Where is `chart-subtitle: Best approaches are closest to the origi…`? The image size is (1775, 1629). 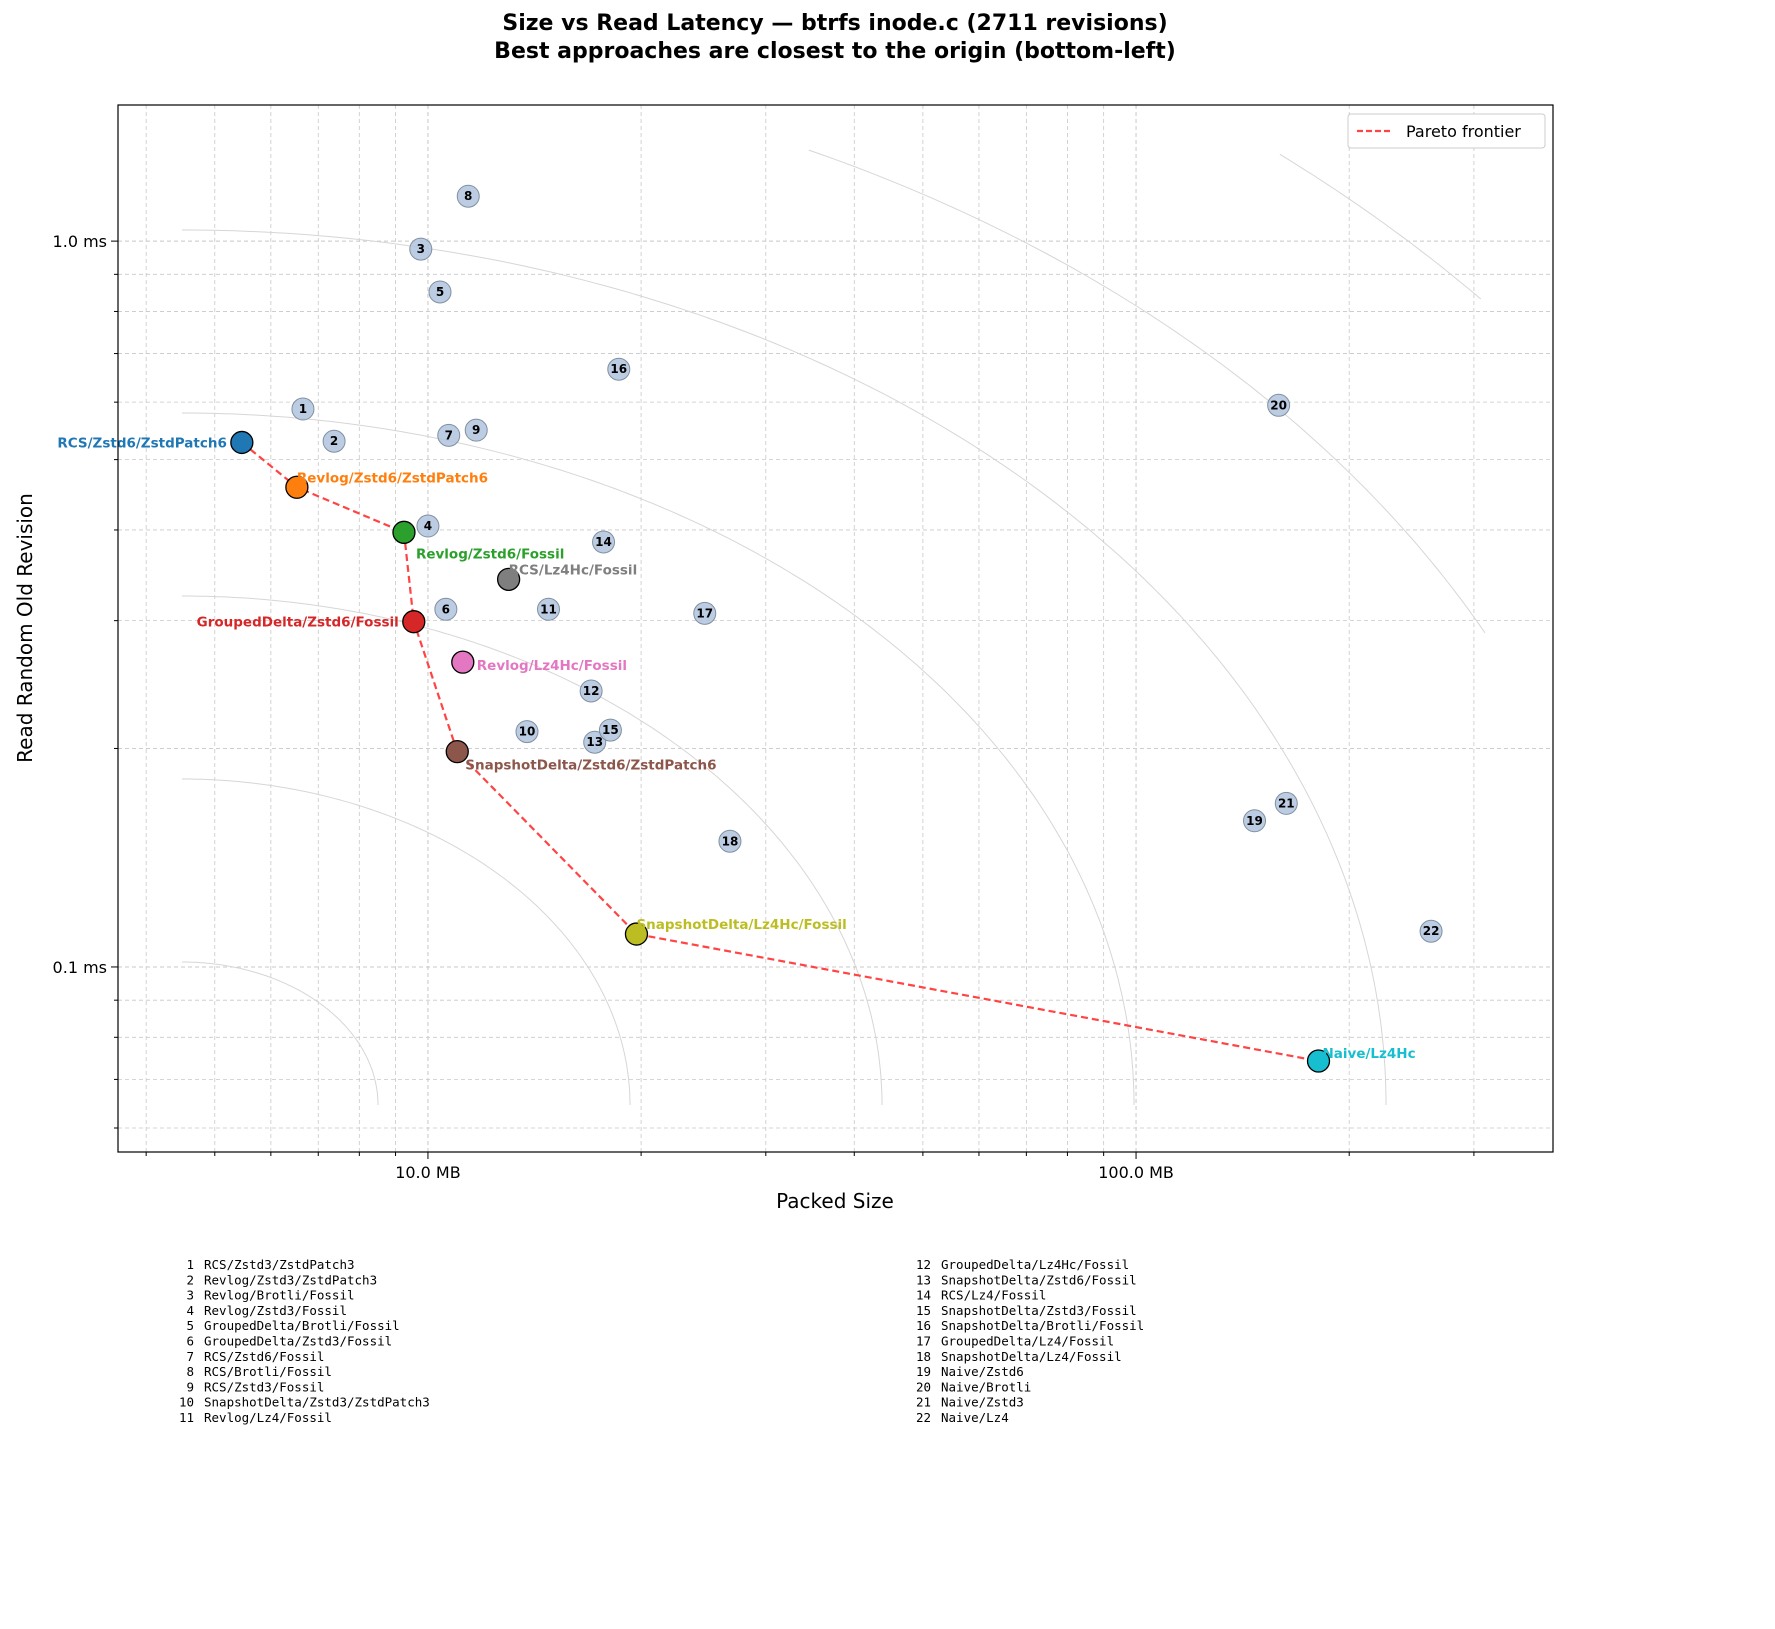
chart-subtitle: Best approaches are closest to the origi… is located at coordinates (835, 51).